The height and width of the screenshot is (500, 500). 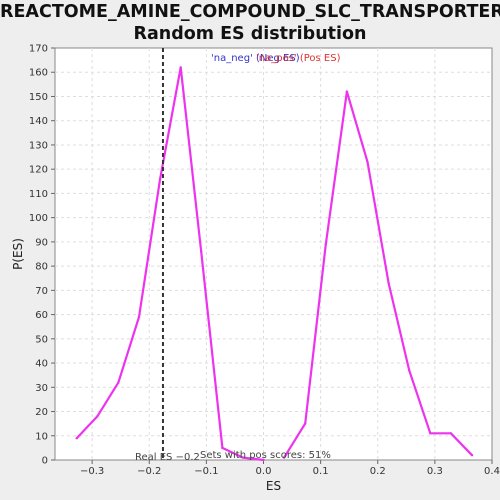 What do you see at coordinates (264, 471) in the screenshot?
I see `x-tick-label: 0.0` at bounding box center [264, 471].